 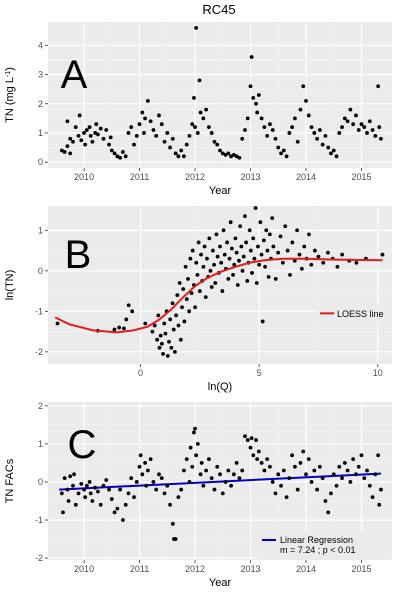 I want to click on x-axis-label: Year, so click(x=220, y=191).